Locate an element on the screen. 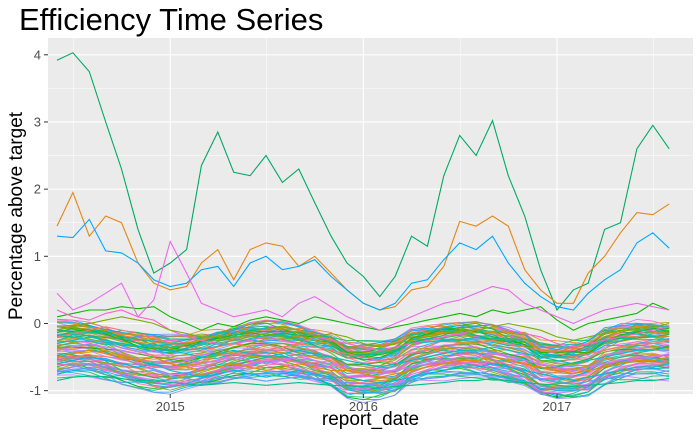 This screenshot has height=432, width=700. y-tick-label: 2 is located at coordinates (37, 189).